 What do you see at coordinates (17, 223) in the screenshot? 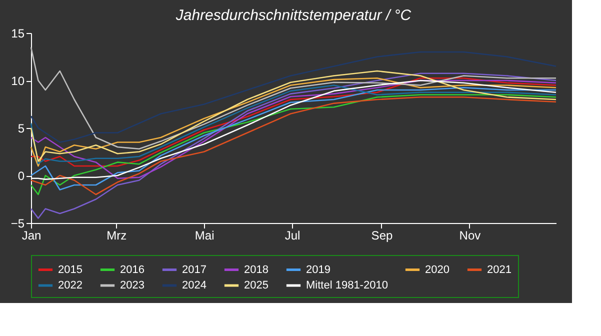
I see `y-tick-label: −5` at bounding box center [17, 223].